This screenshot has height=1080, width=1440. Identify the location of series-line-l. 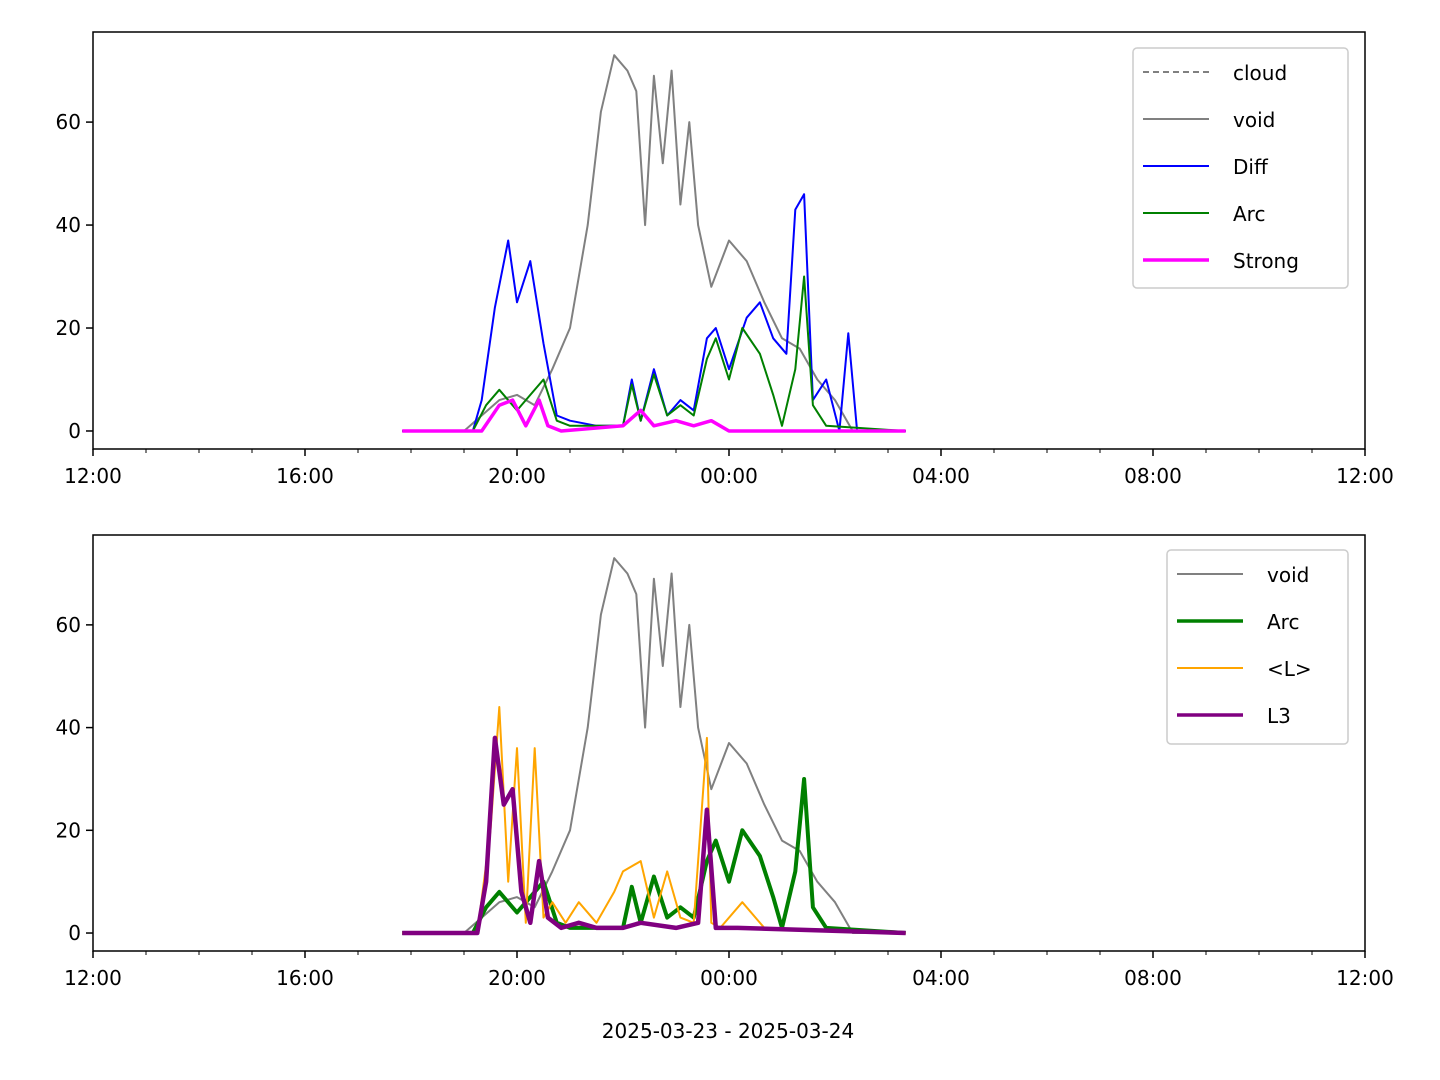
(654, 820).